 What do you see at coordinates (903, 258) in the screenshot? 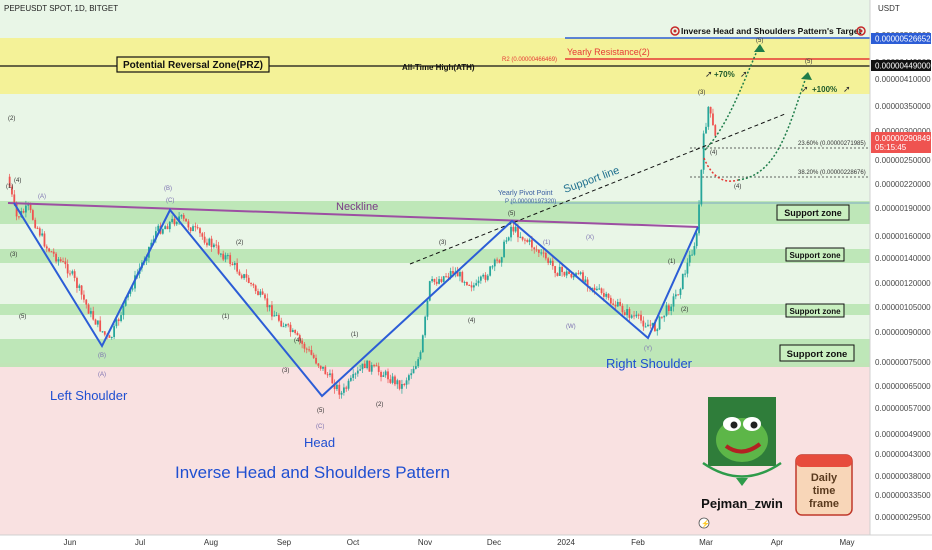
I see `price-tick-label: 0.00000140000` at bounding box center [903, 258].